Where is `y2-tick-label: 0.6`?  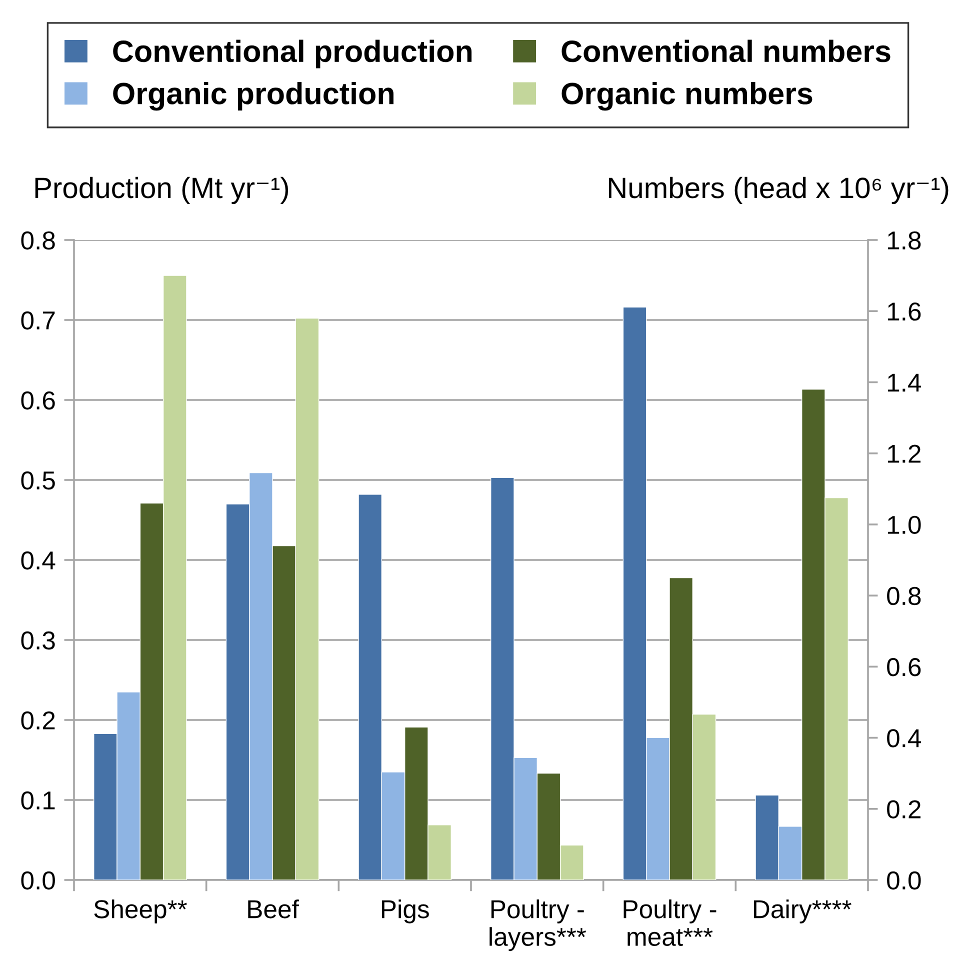 y2-tick-label: 0.6 is located at coordinates (904, 667).